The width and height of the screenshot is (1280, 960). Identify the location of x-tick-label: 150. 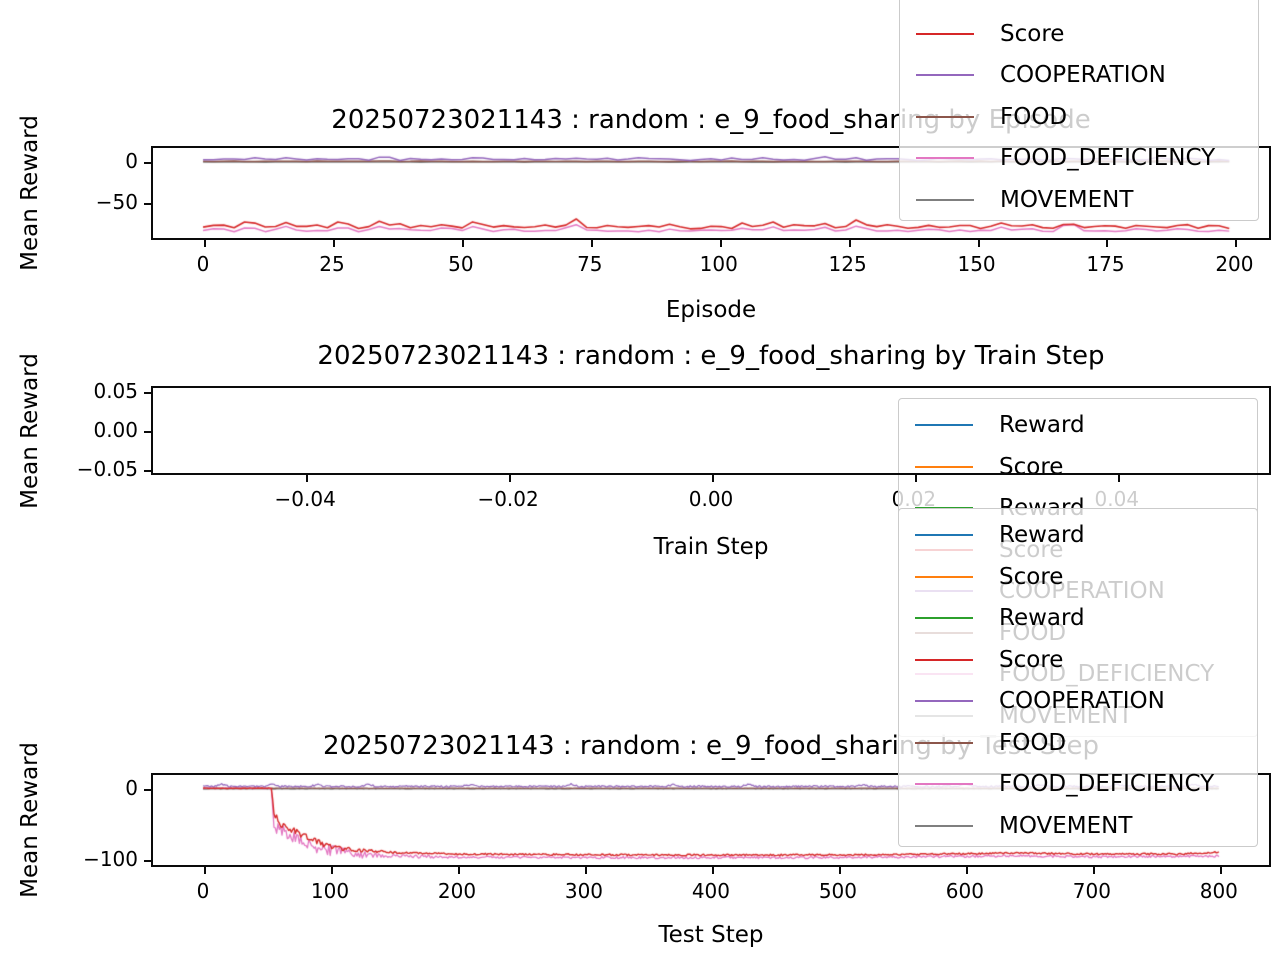
(976, 264).